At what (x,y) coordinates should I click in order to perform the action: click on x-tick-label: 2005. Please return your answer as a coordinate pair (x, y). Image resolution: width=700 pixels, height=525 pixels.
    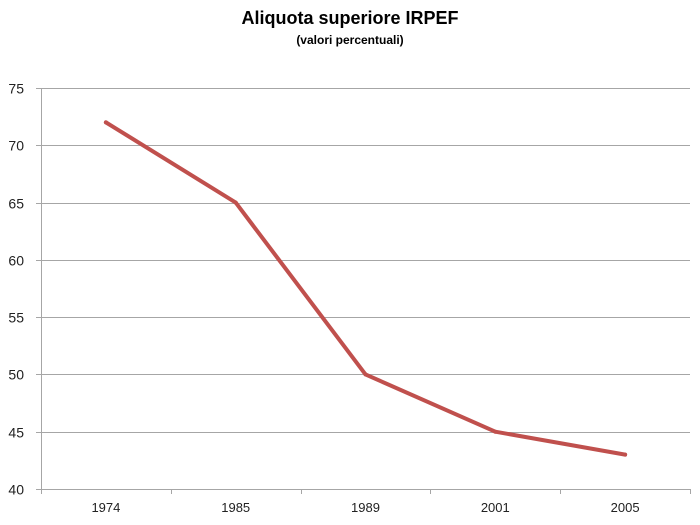
    Looking at the image, I should click on (625, 507).